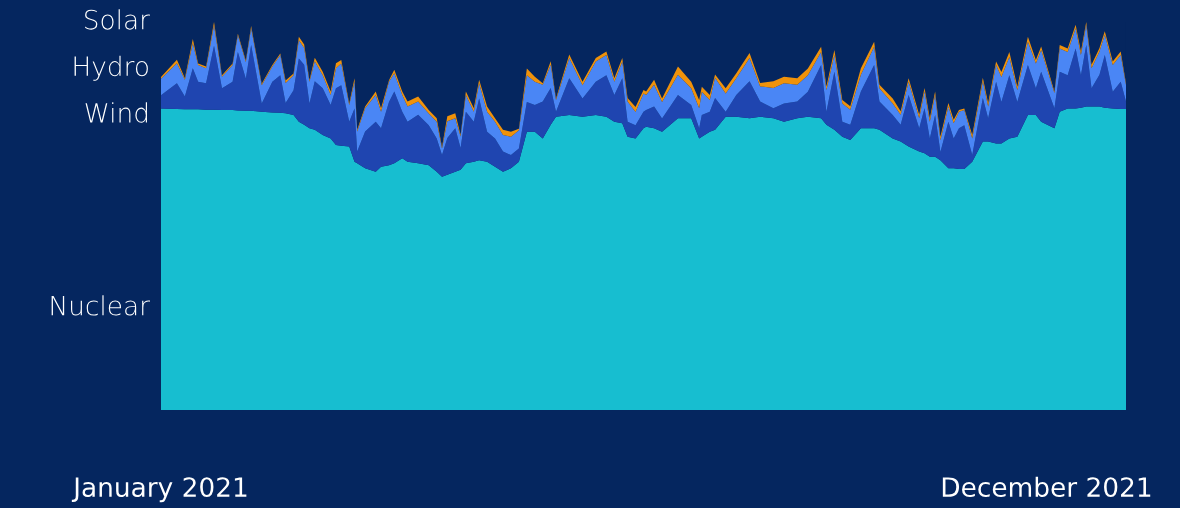 The image size is (1180, 508). Describe the element at coordinates (117, 19) in the screenshot. I see `series-label: Solar` at that location.